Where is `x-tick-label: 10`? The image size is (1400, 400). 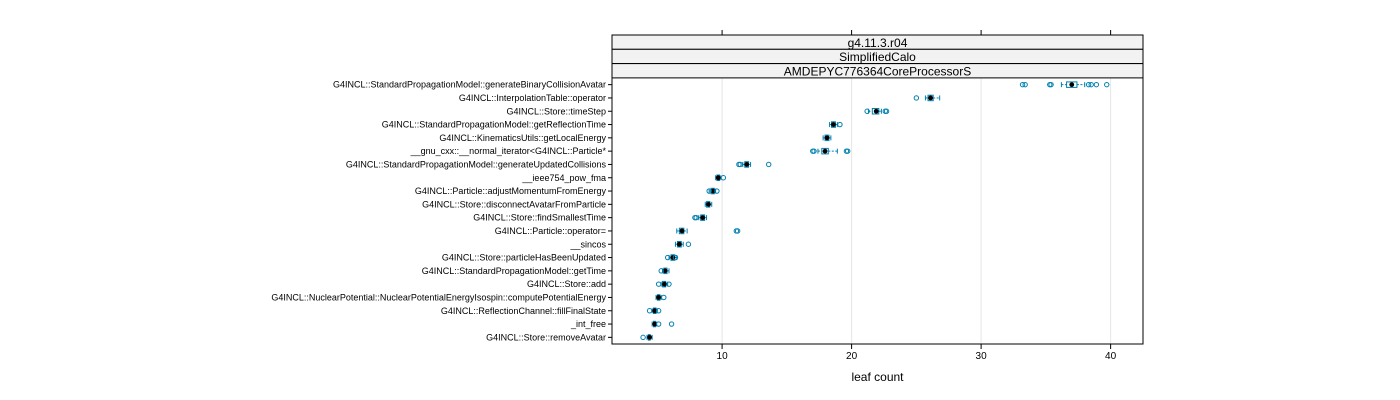 x-tick-label: 10 is located at coordinates (723, 356).